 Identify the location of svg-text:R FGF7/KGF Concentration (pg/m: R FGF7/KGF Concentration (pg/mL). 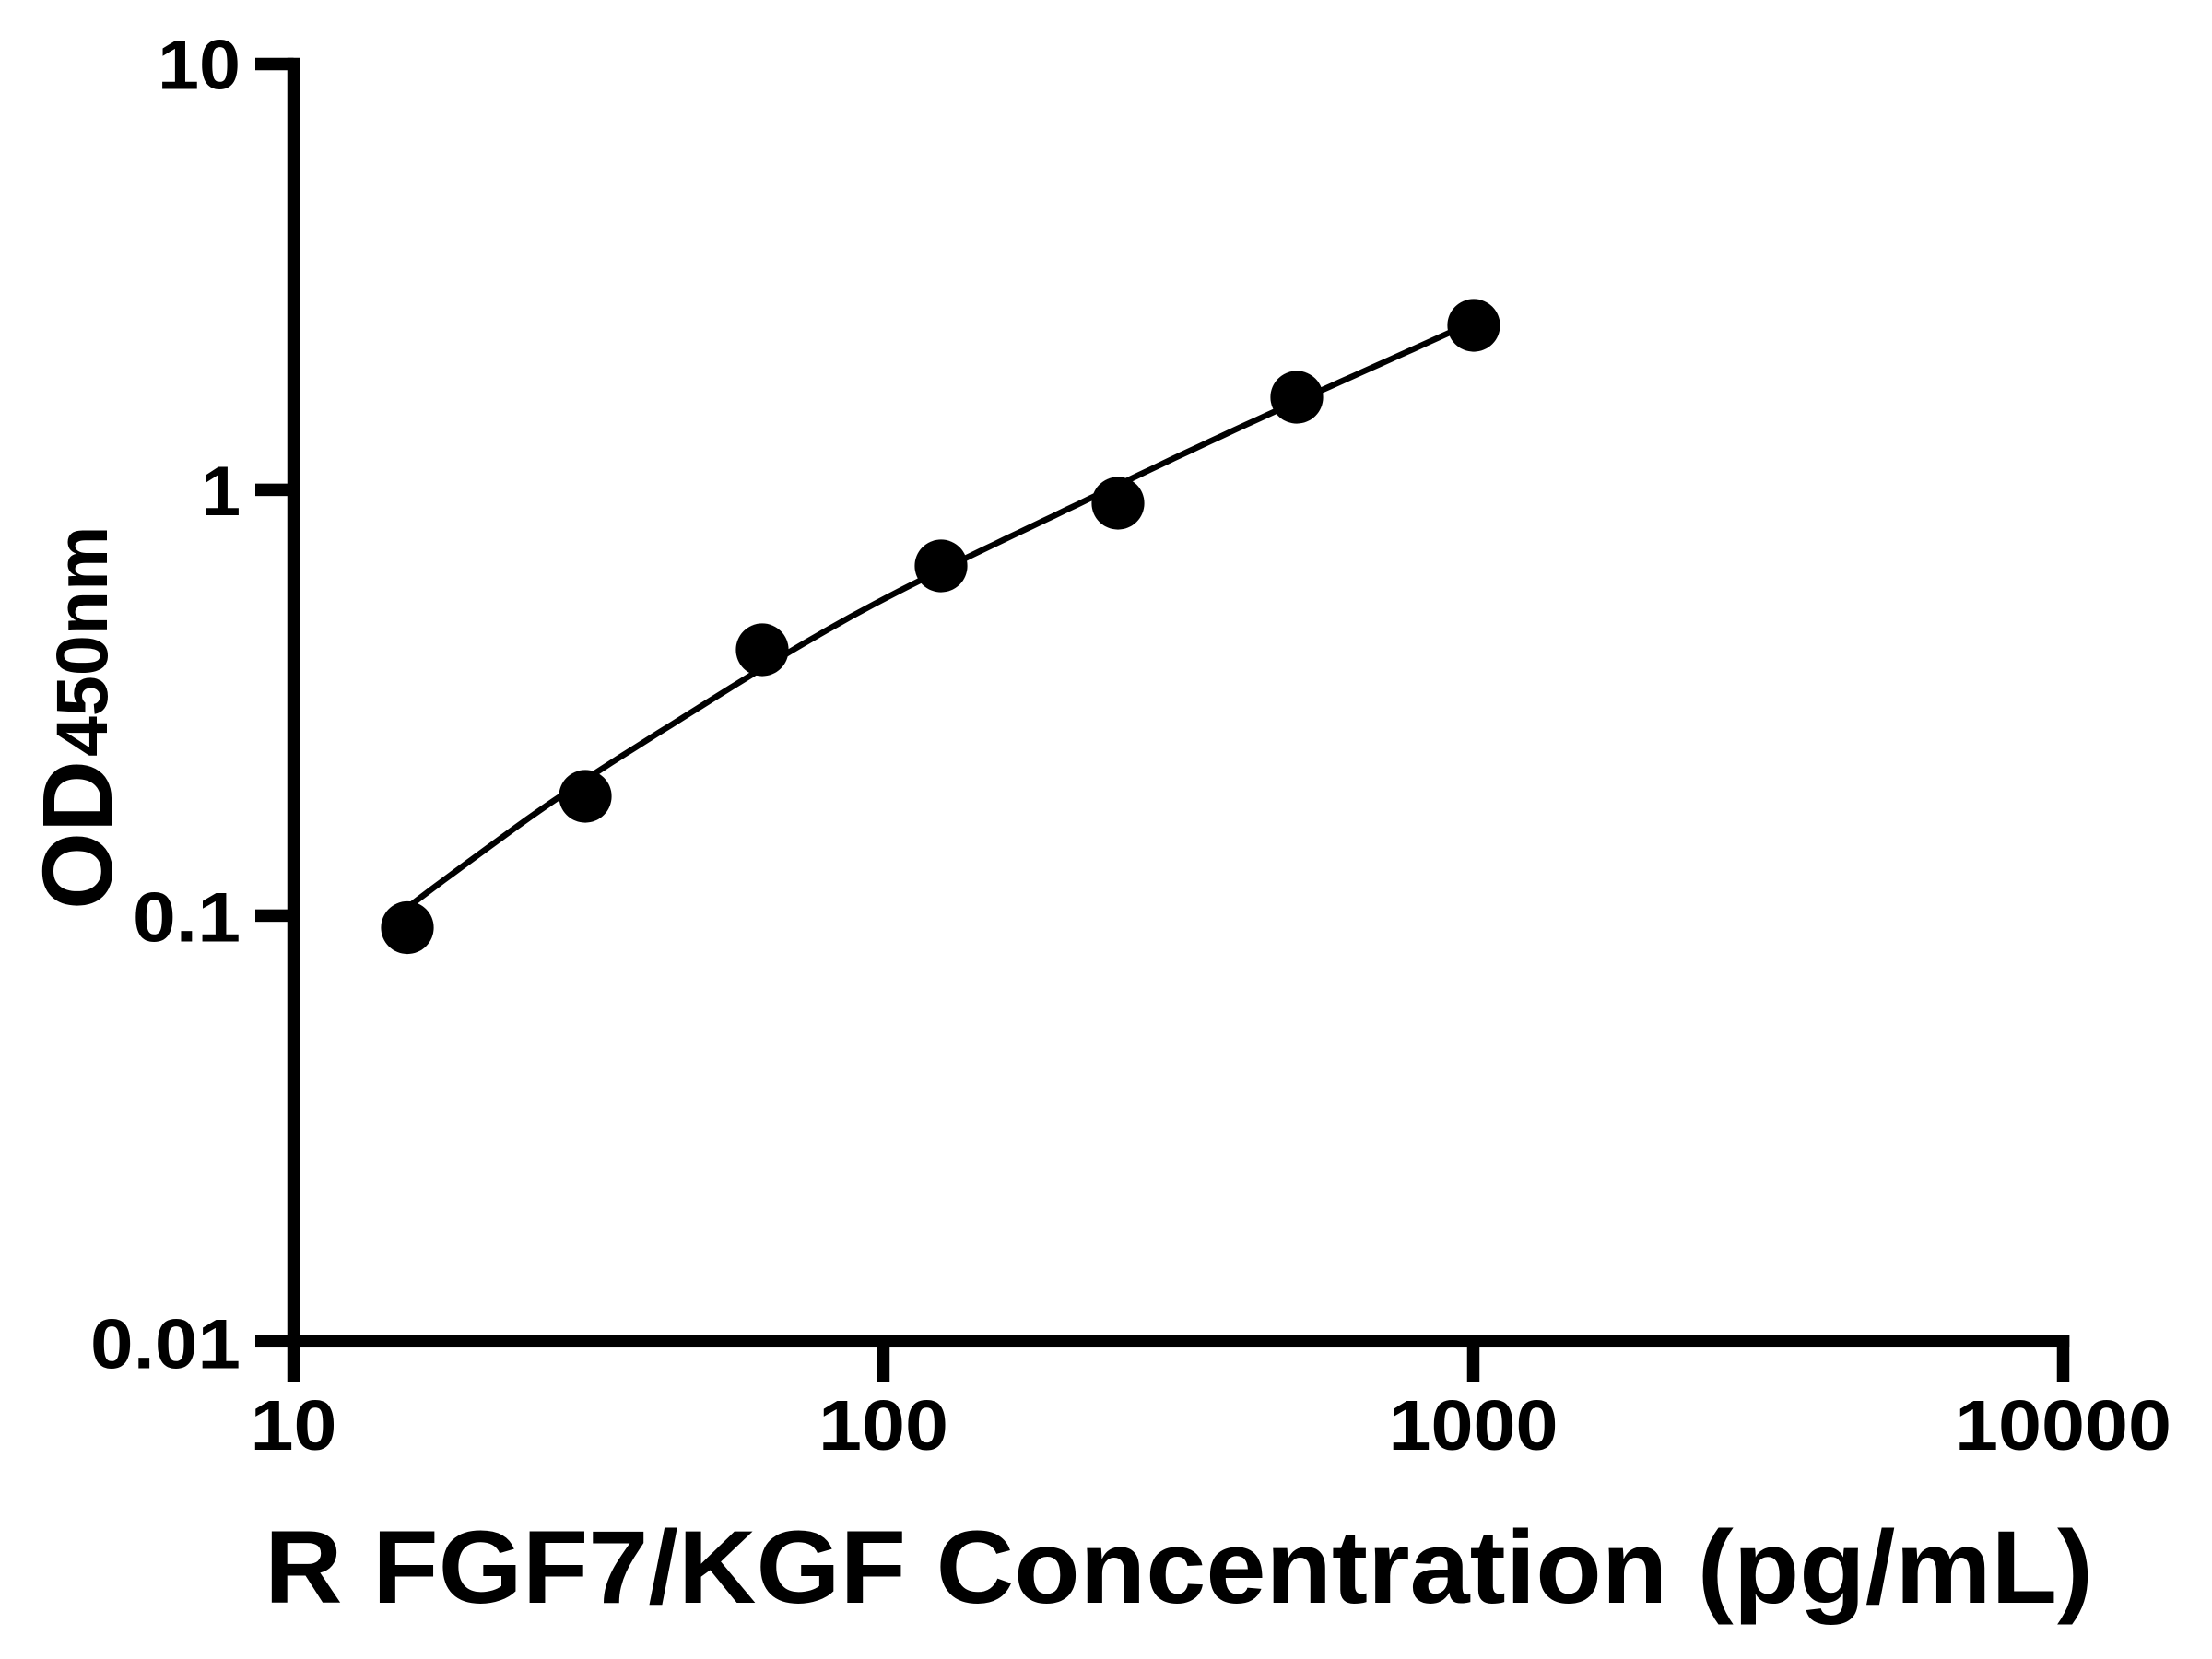
(1179, 1567).